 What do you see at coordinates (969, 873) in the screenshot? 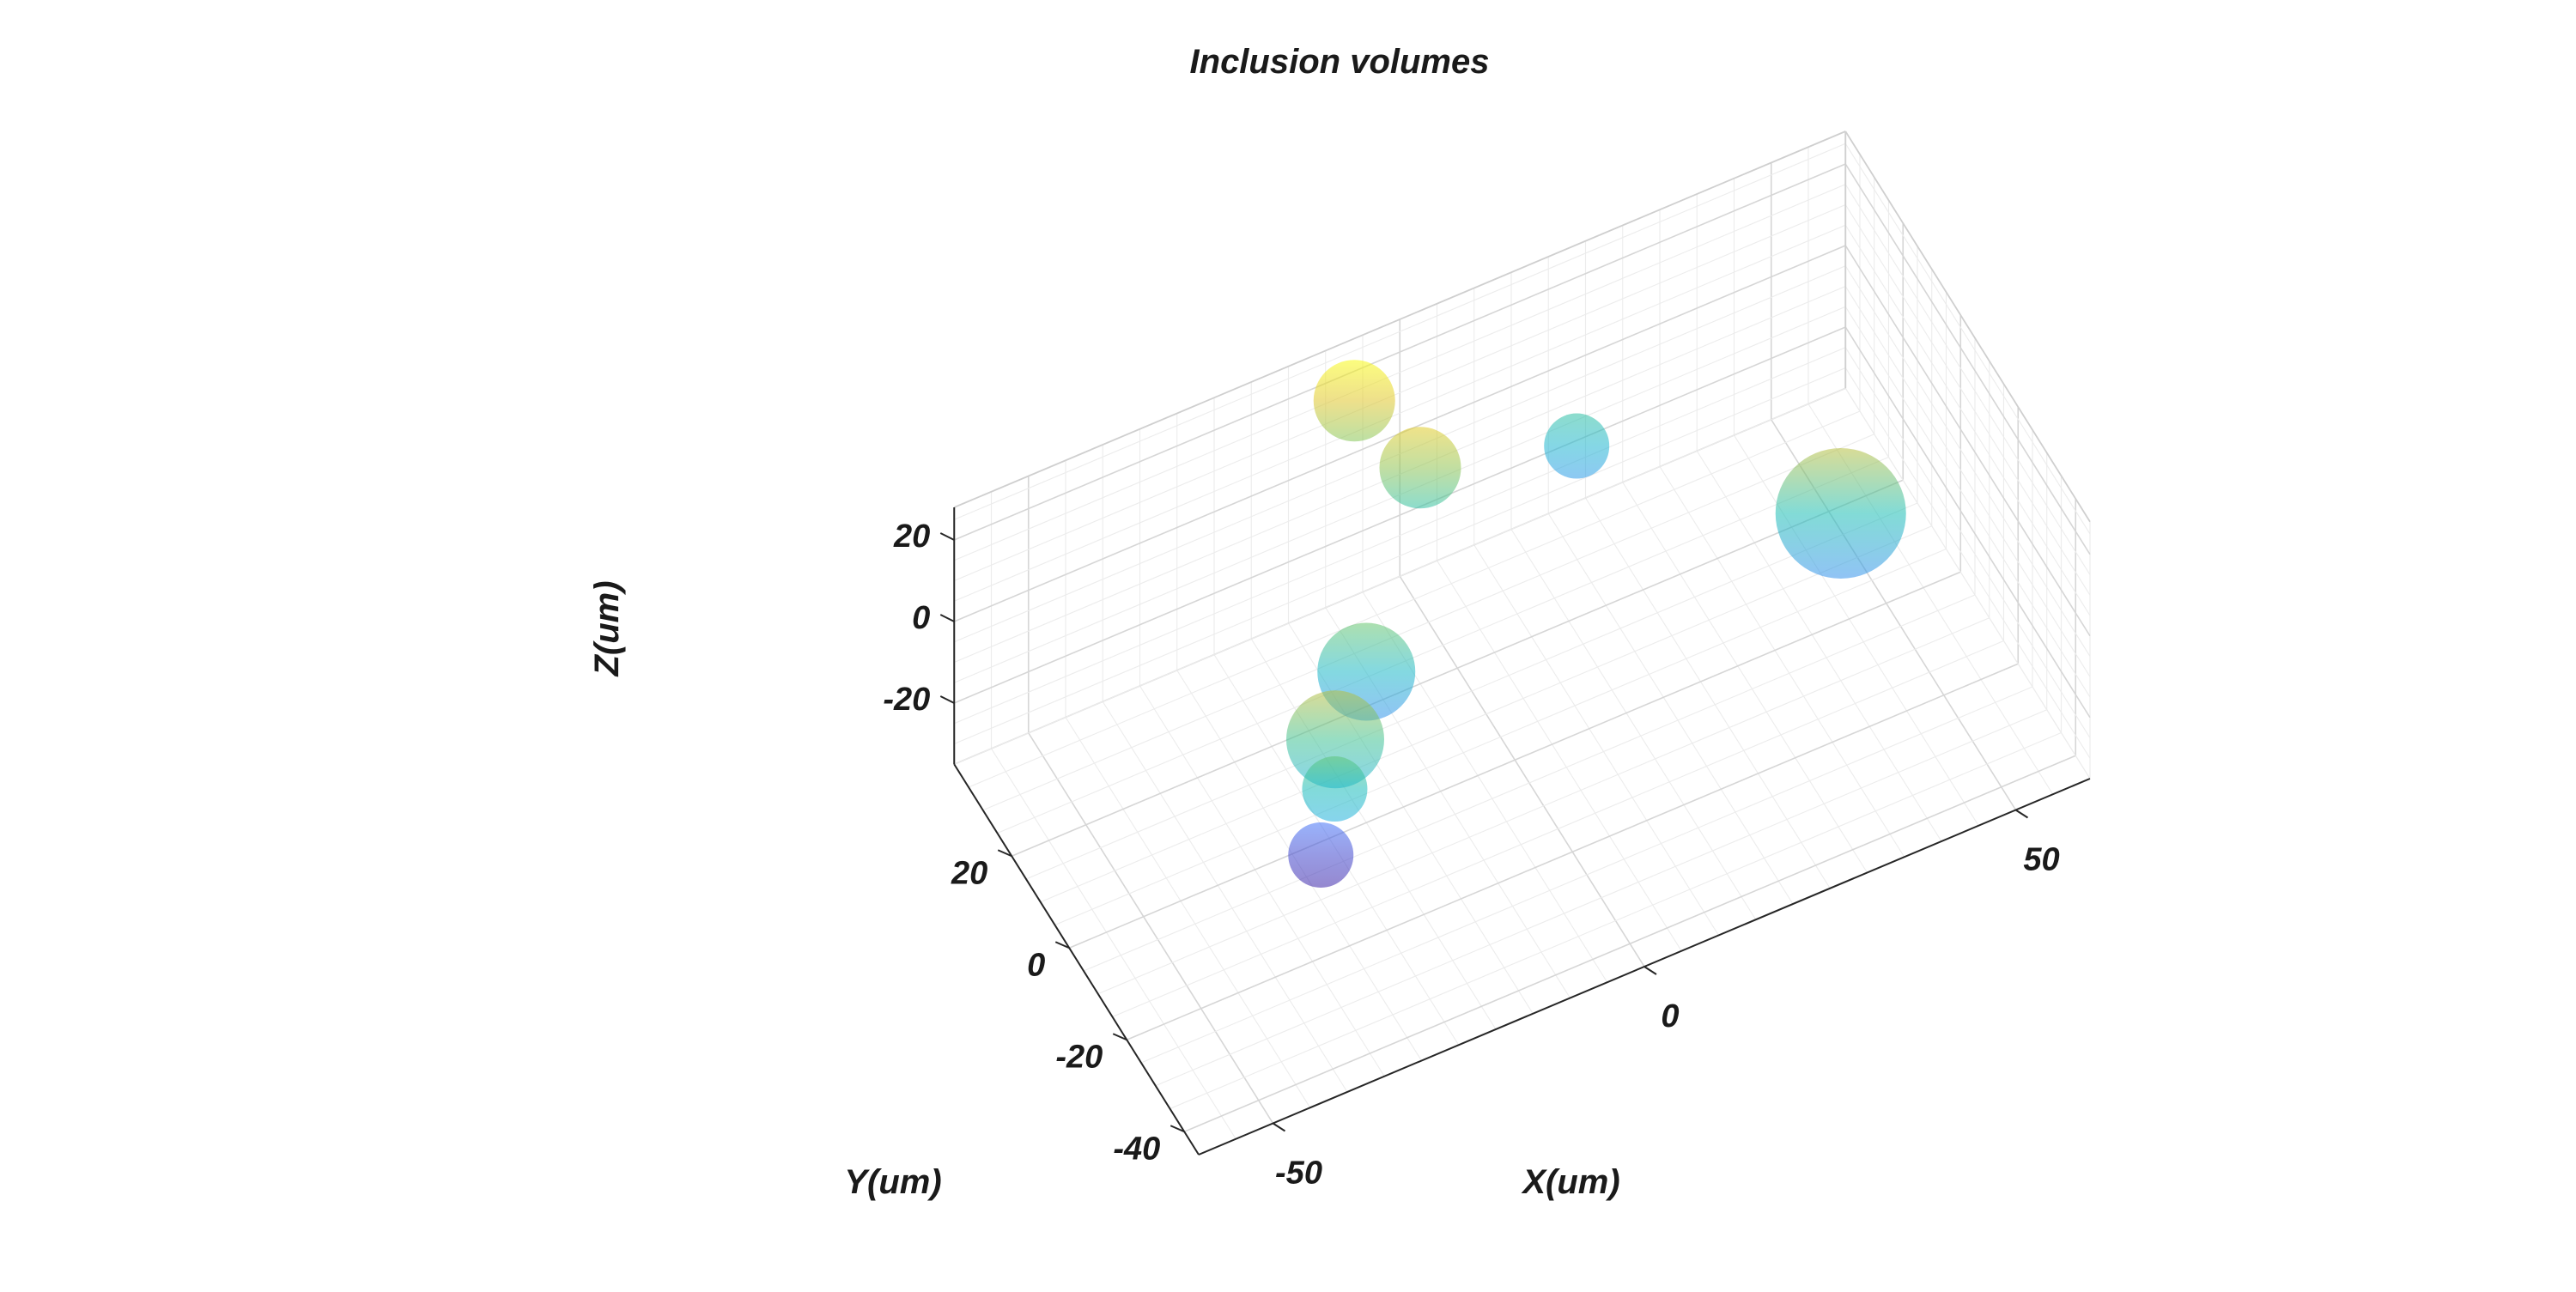
I see `y-tick-label: 20` at bounding box center [969, 873].